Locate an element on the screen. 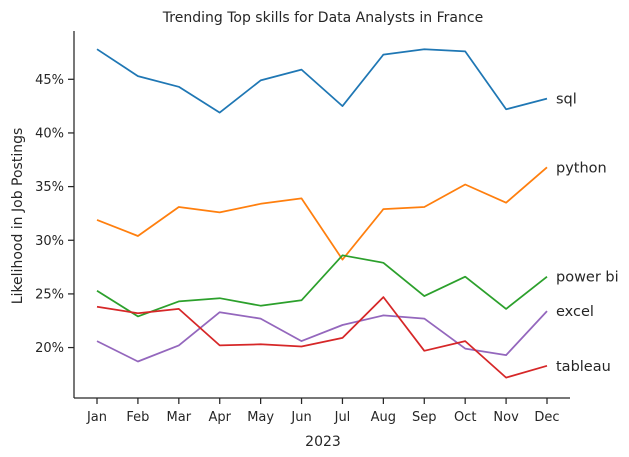 This screenshot has width=629, height=457. series-line-python is located at coordinates (322, 213).